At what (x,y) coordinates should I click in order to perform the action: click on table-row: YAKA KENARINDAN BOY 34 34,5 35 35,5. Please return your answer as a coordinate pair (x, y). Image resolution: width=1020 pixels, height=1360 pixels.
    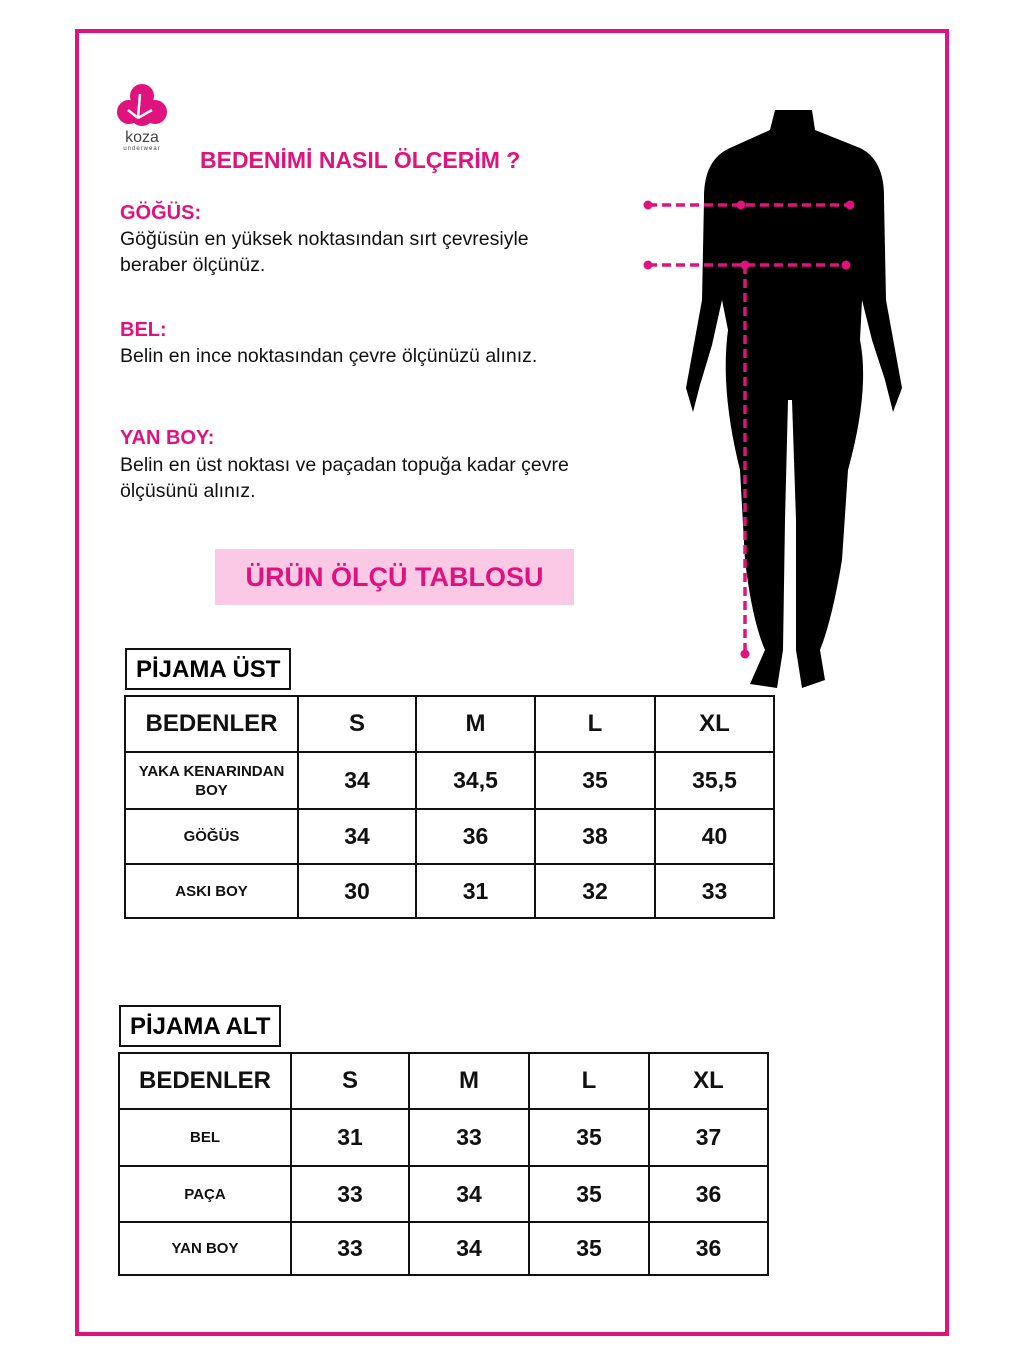
    Looking at the image, I should click on (449, 780).